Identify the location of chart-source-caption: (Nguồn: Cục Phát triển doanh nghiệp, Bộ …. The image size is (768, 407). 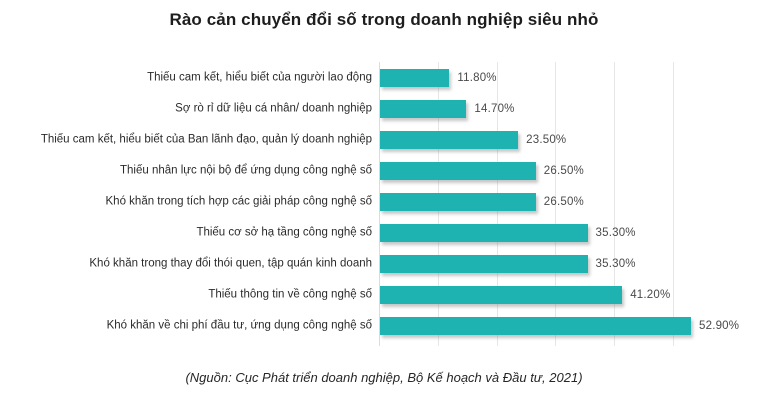
(384, 377).